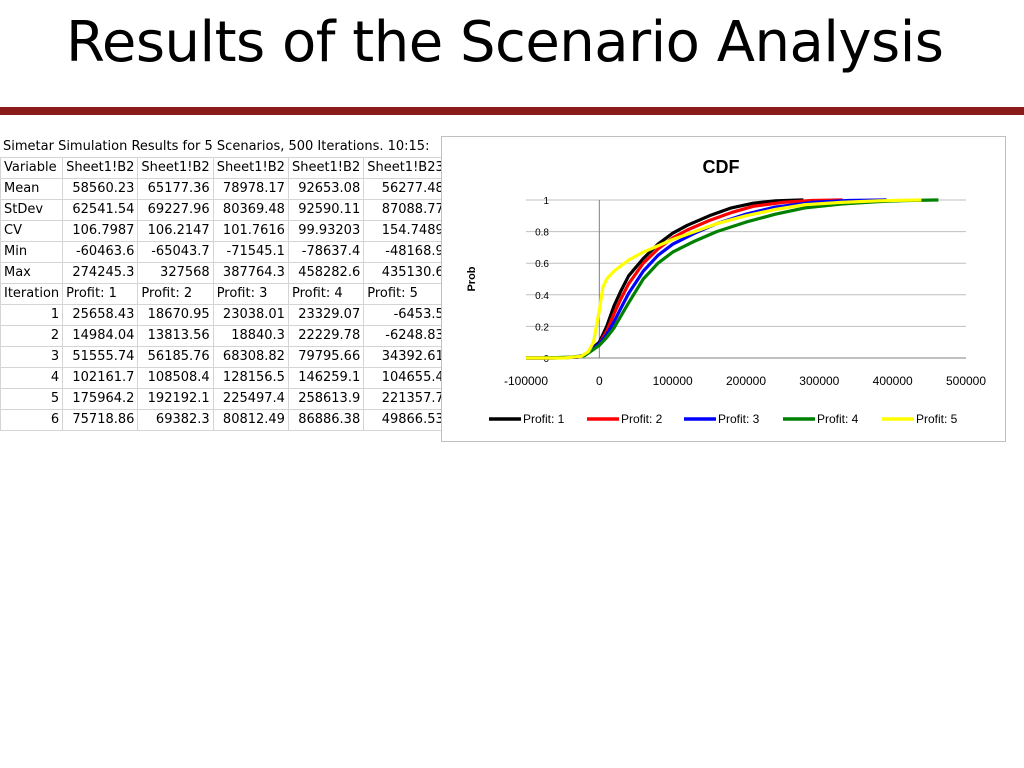 This screenshot has width=1024, height=768. Describe the element at coordinates (402, 210) in the screenshot. I see `table-cell: 87088.77` at that location.